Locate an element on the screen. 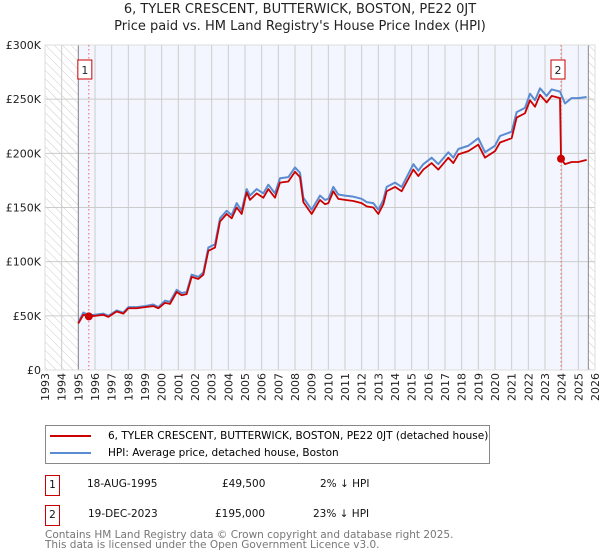 The height and width of the screenshot is (560, 600). x-tick-label: 2016 is located at coordinates (428, 387).